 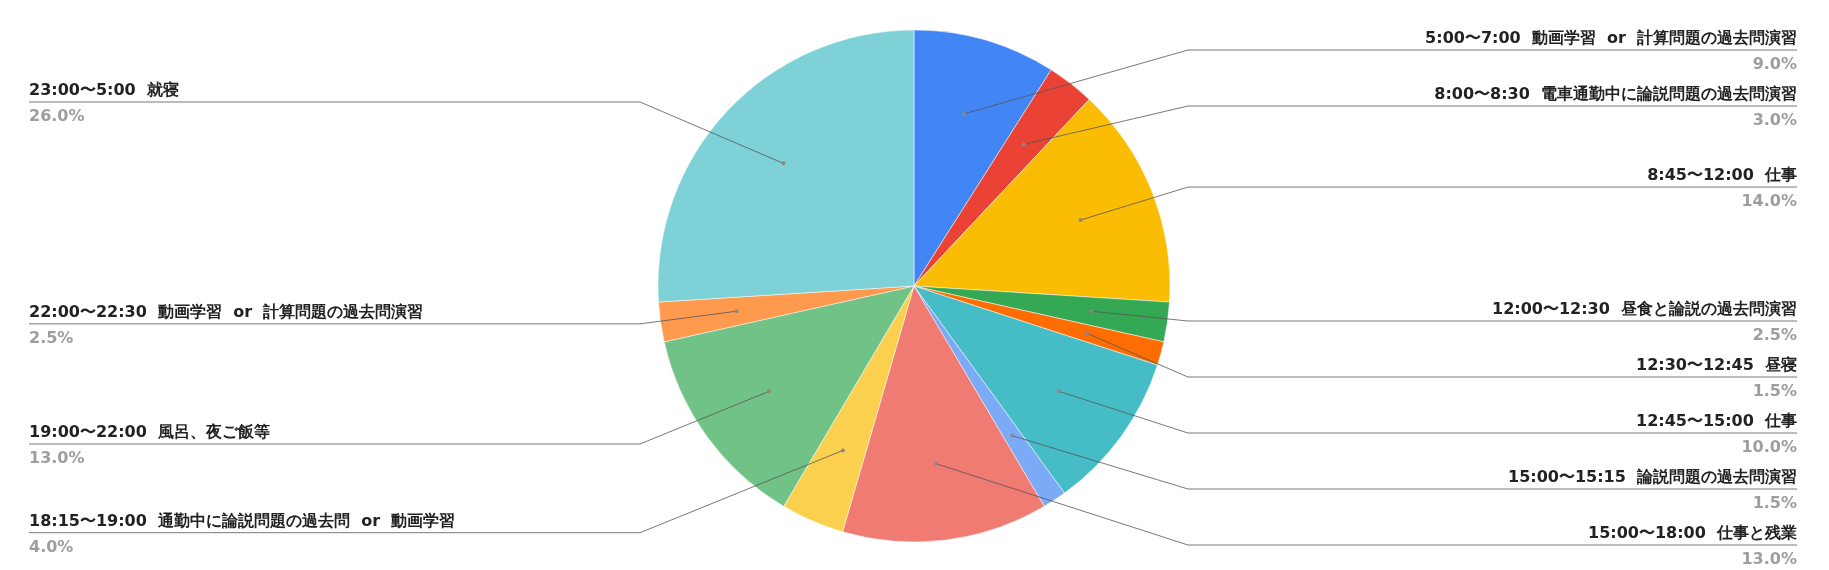 What do you see at coordinates (1652, 476) in the screenshot?
I see `slice-label: 15:00〜15:15 論説問題の過去問演習` at bounding box center [1652, 476].